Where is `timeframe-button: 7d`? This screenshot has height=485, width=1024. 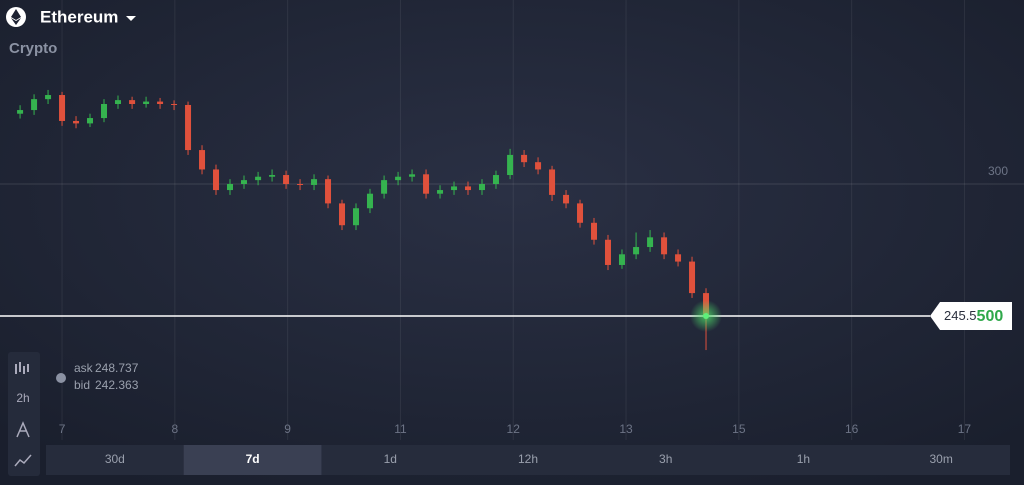
timeframe-button: 7d is located at coordinates (253, 459).